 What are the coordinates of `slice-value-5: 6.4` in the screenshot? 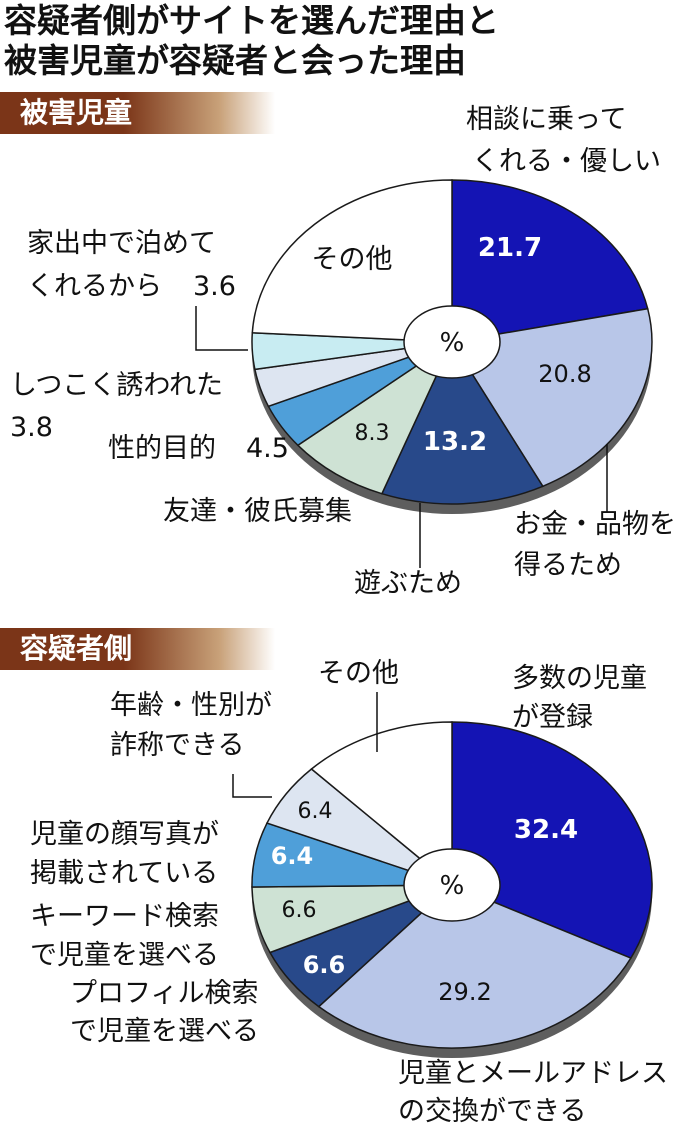 It's located at (292, 856).